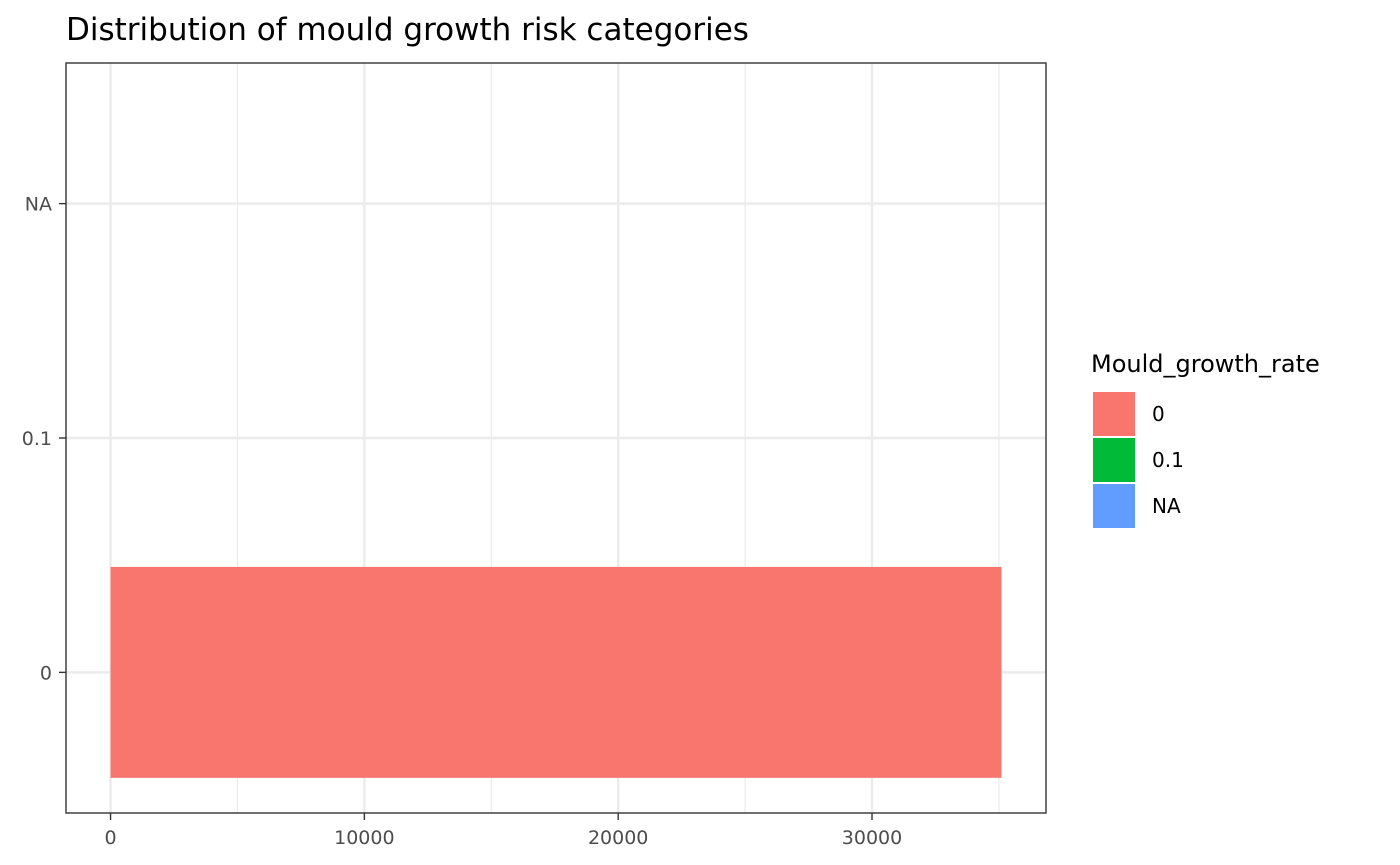 Image resolution: width=1400 pixels, height=865 pixels. What do you see at coordinates (1205, 364) in the screenshot?
I see `legend-title: Mould_growth_rate` at bounding box center [1205, 364].